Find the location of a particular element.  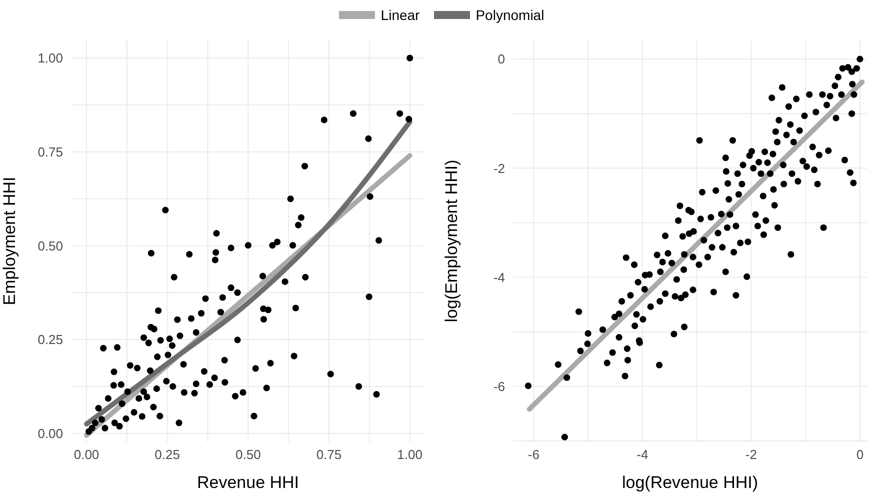

x-tick-label: 1.00 is located at coordinates (409, 454).